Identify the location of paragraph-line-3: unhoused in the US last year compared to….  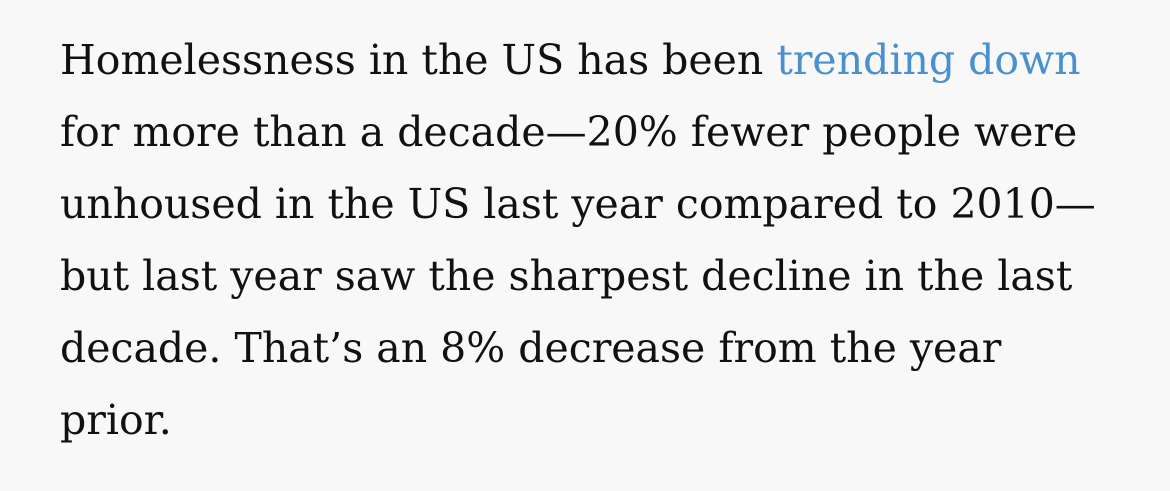
(578, 204).